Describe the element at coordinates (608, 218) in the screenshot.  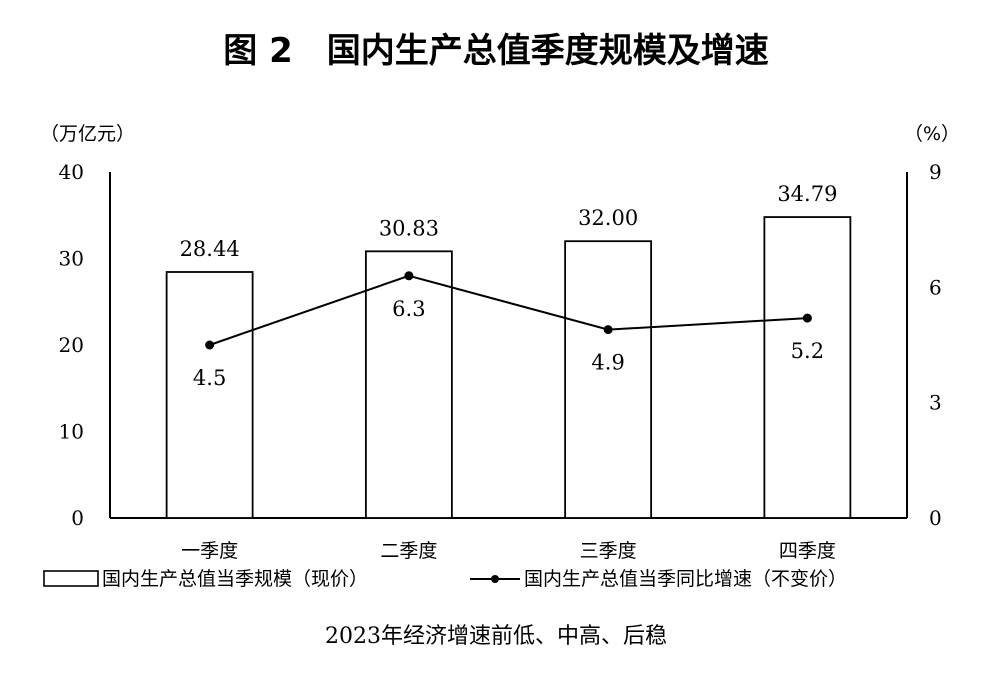
I see `bar-value-label: 32.00` at that location.